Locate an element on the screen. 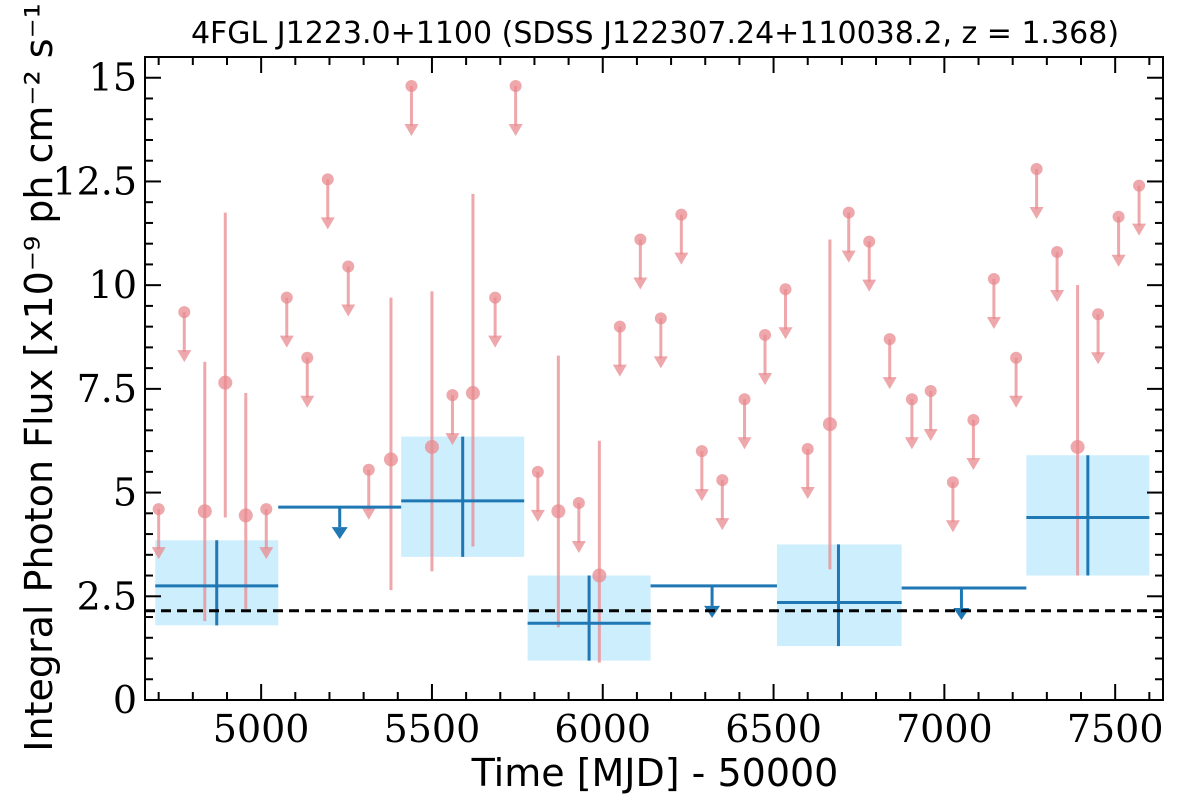  y-tick-label: 2.5 is located at coordinates (107, 596).